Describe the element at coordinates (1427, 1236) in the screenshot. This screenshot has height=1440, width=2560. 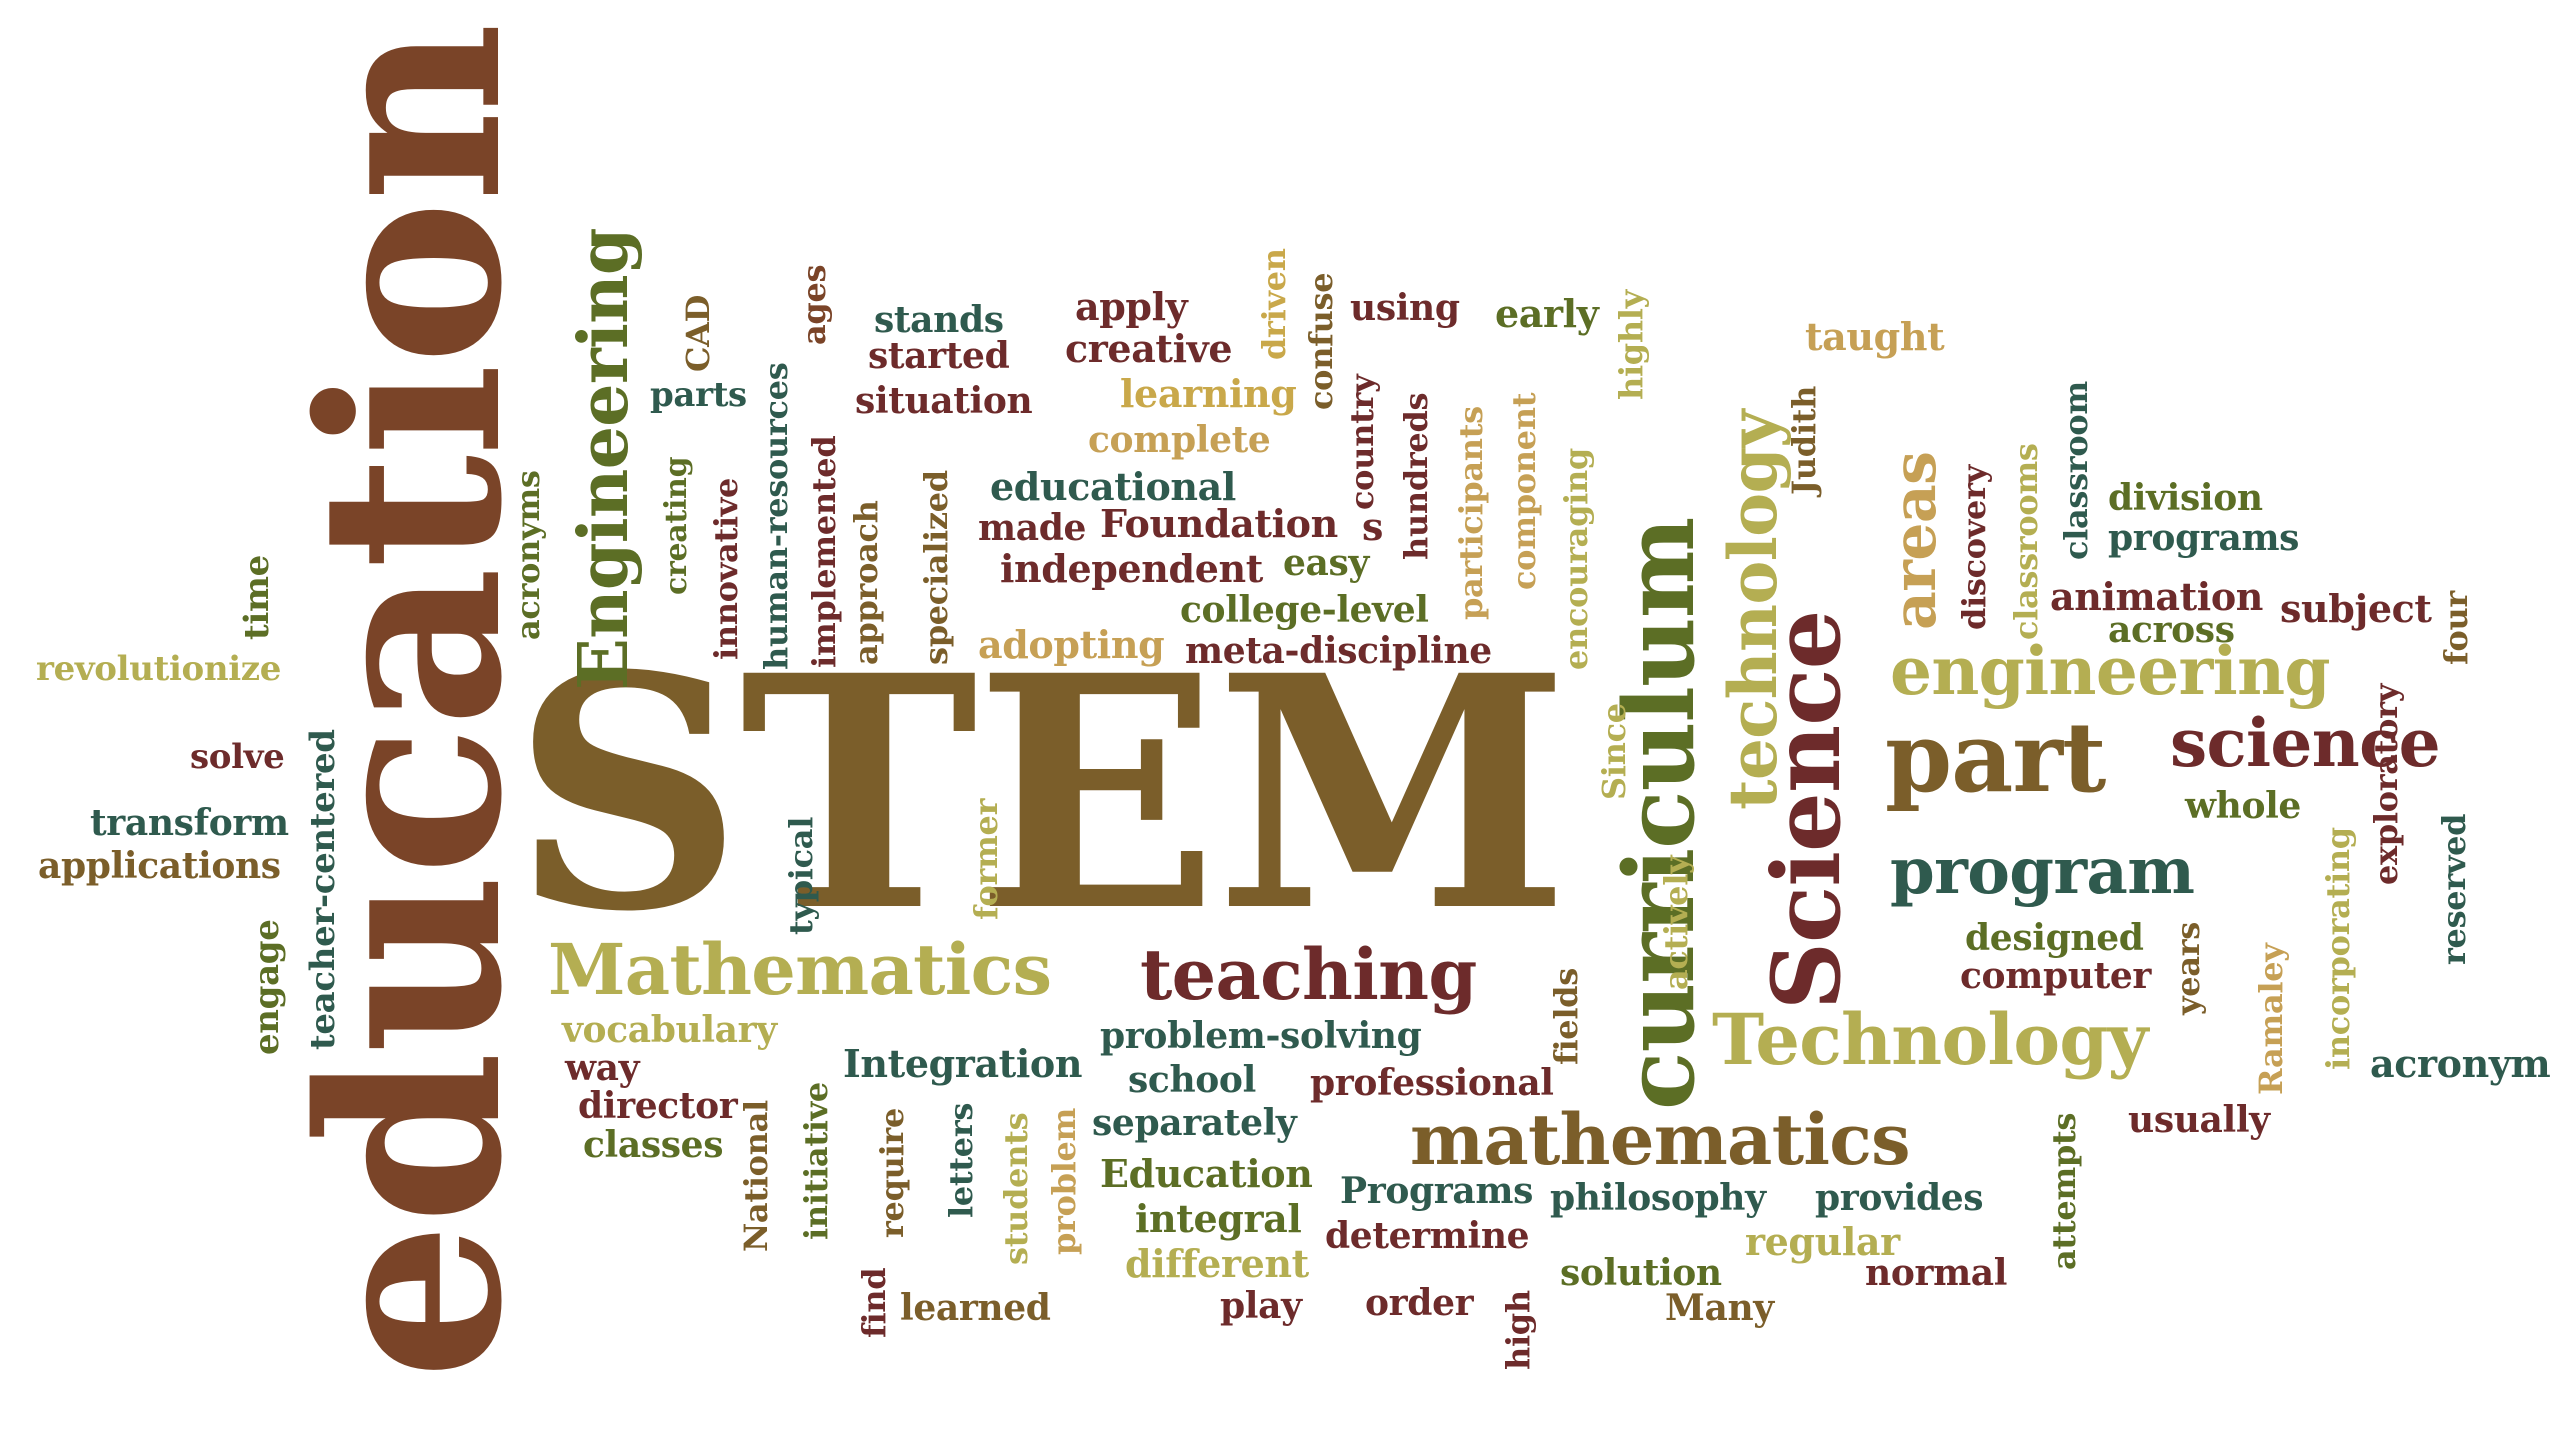
I see `word-determine: determine` at that location.